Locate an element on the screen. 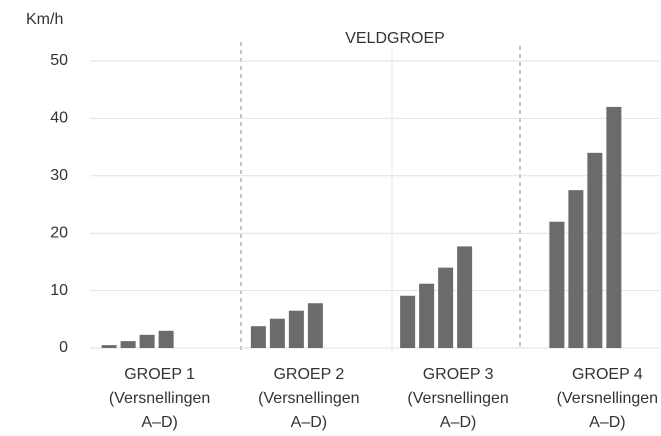 This screenshot has width=661, height=436. y-tick-label: 30 is located at coordinates (59, 175).